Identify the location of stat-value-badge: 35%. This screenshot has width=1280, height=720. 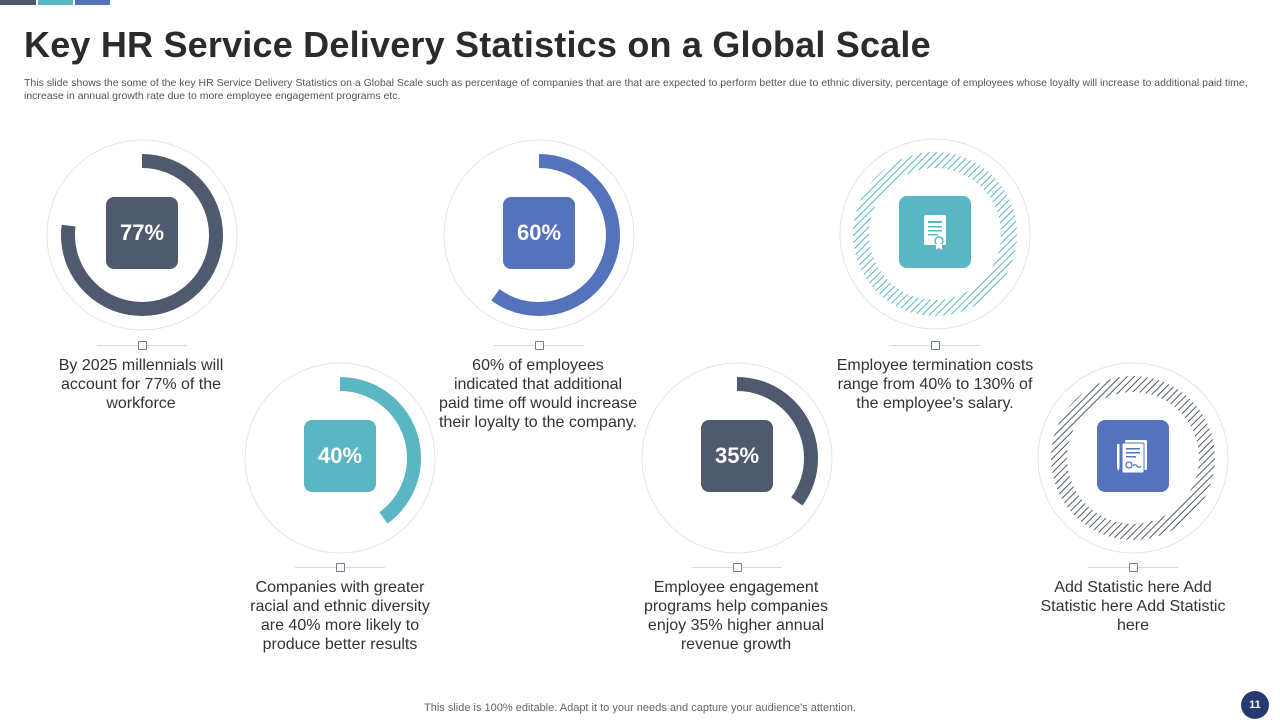
(737, 456).